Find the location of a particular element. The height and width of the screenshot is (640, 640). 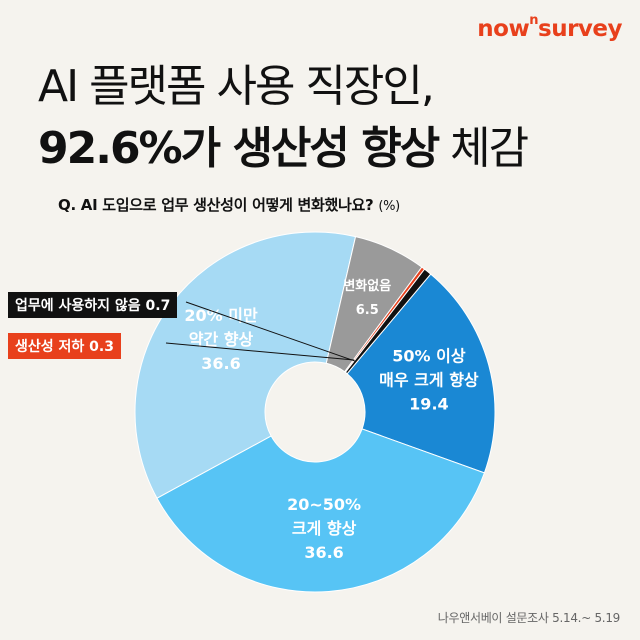

slice-label-2-2: 36.6 is located at coordinates (220, 363).